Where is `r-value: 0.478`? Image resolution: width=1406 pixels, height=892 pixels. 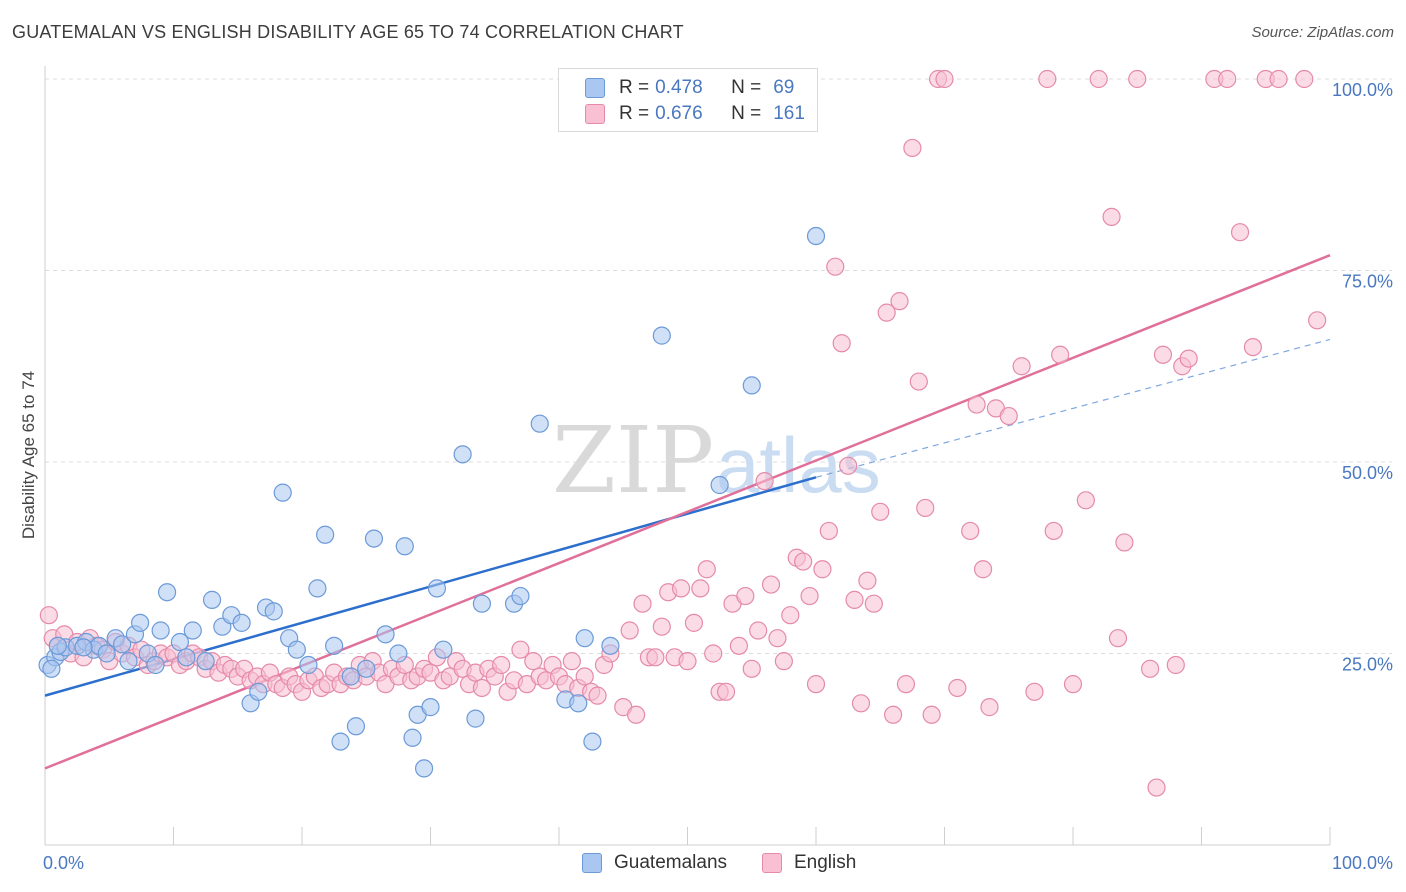
r-value: 0.478 is located at coordinates (679, 87).